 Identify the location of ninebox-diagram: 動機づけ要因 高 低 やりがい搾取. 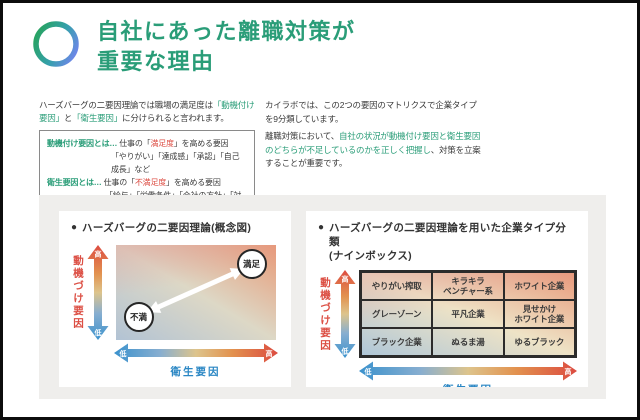
(447, 328).